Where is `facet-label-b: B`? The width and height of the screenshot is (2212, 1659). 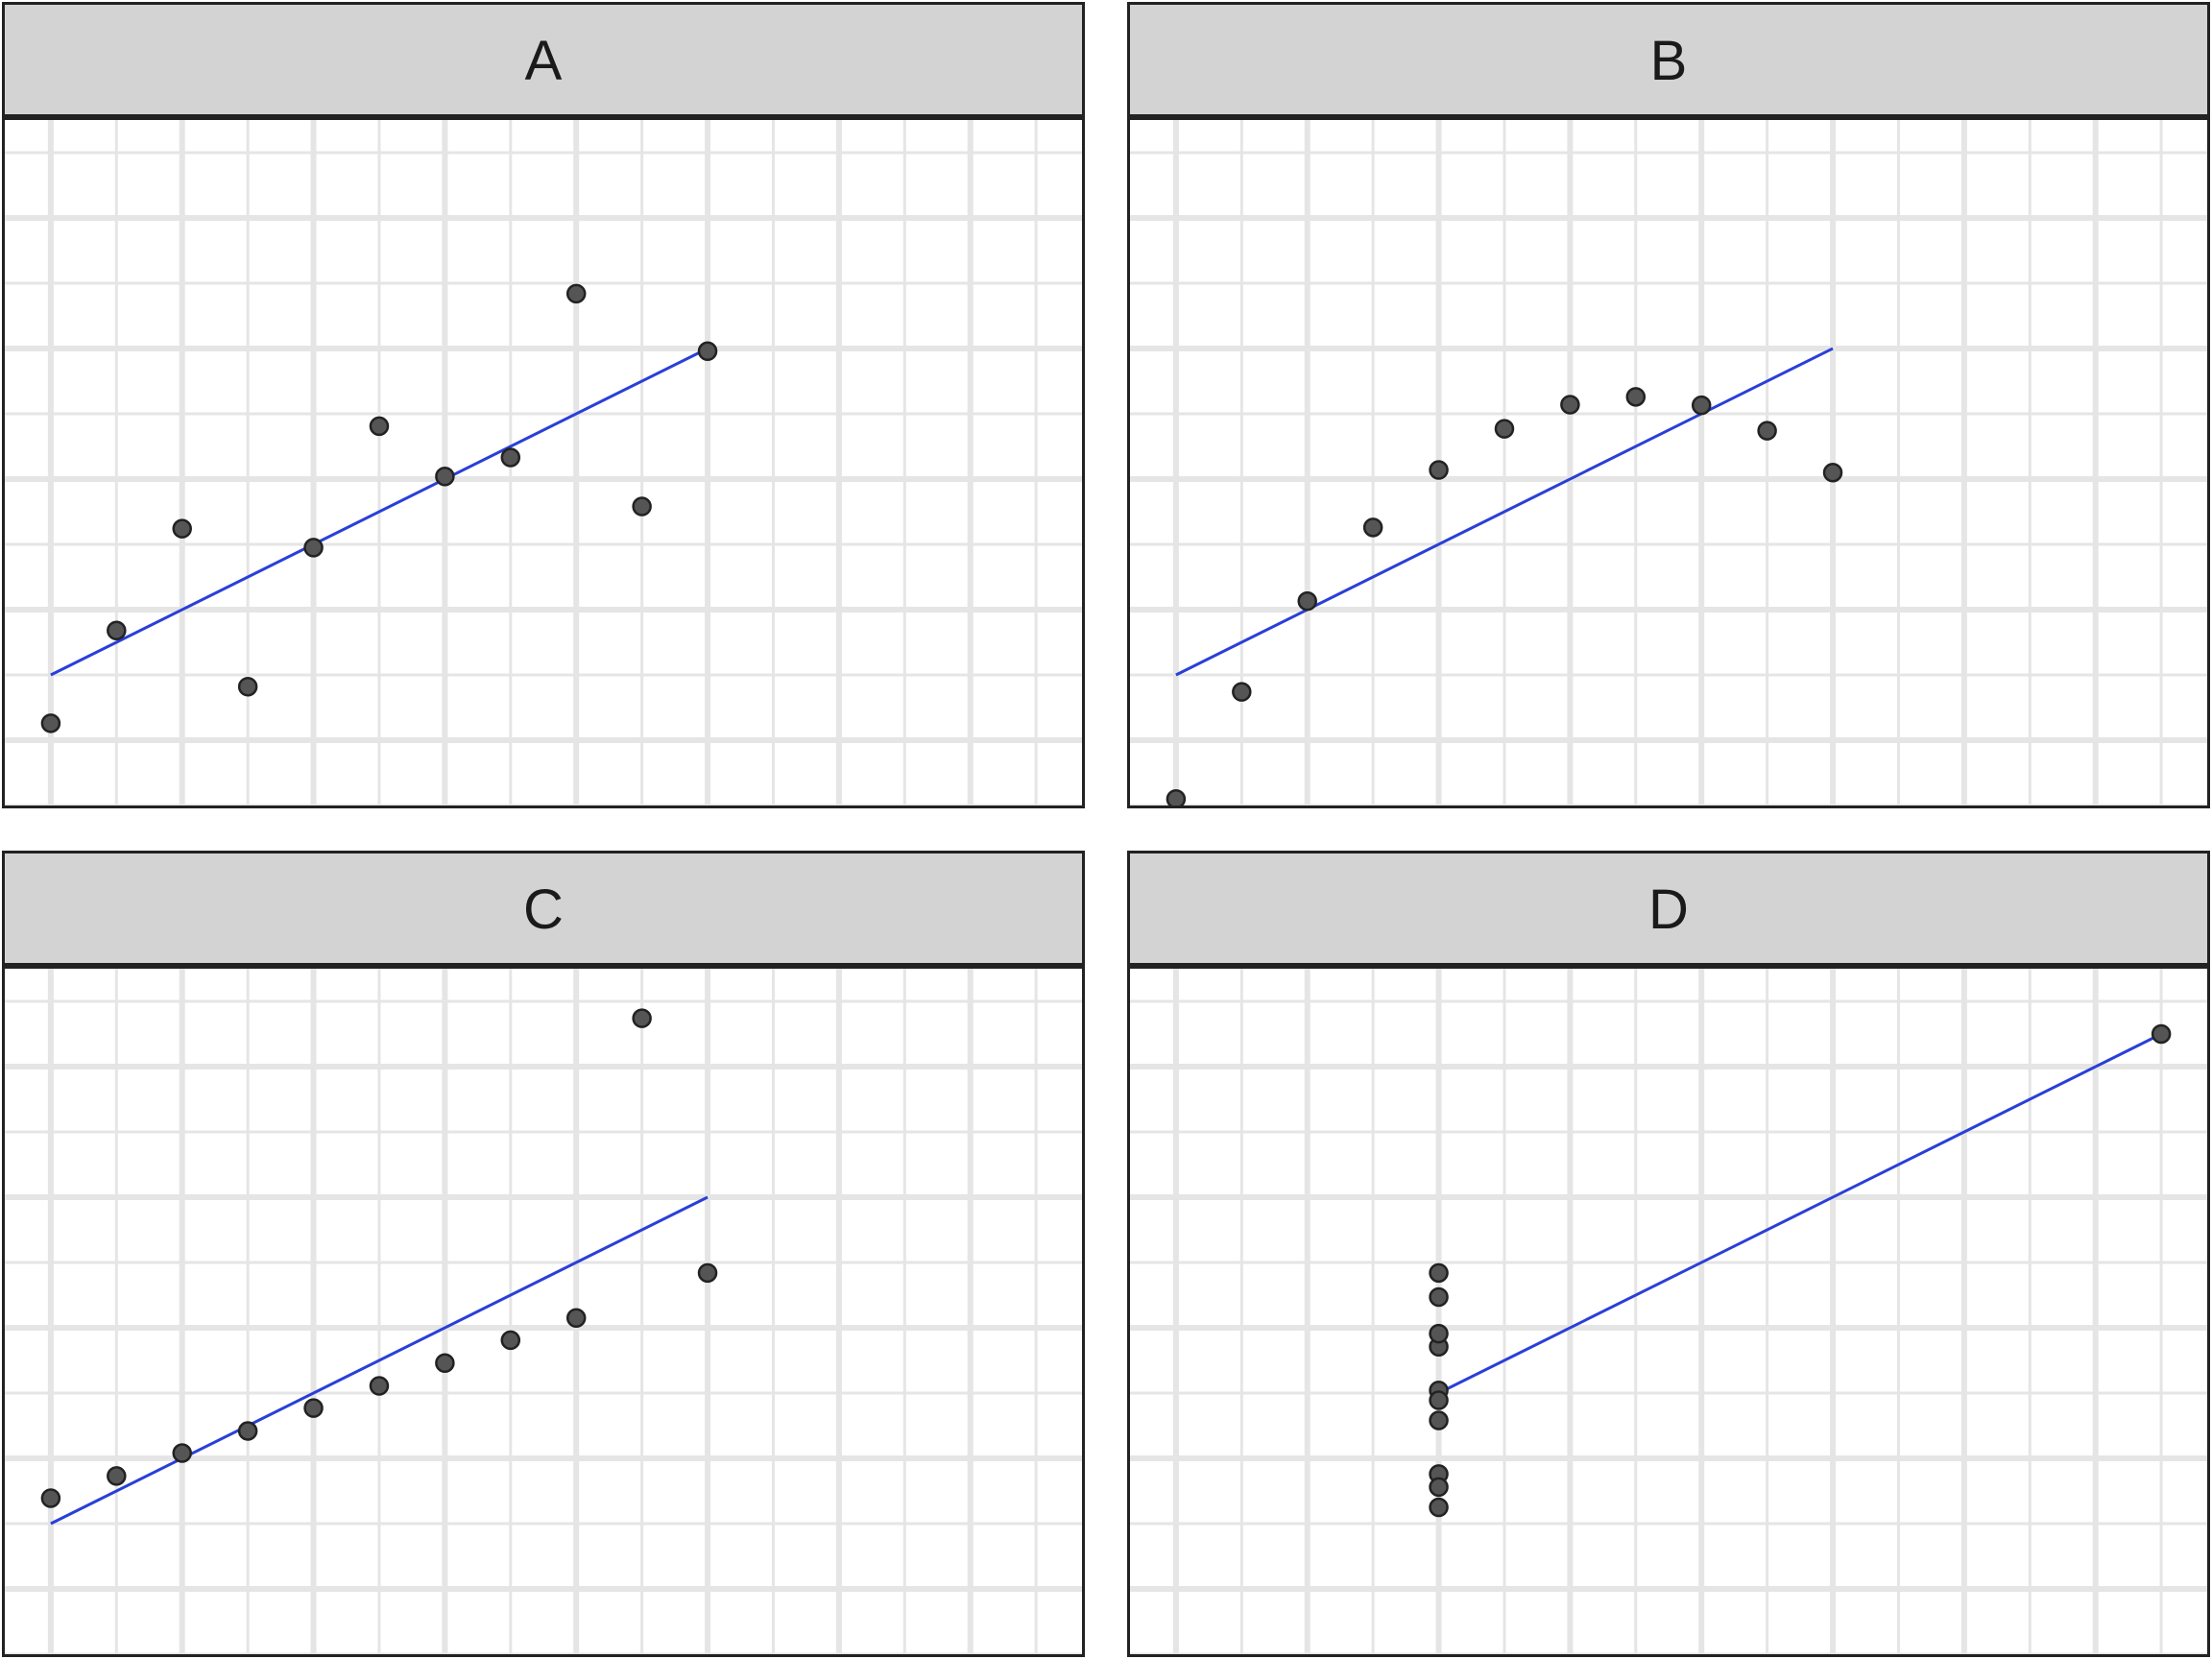
facet-label-b: B is located at coordinates (1669, 61).